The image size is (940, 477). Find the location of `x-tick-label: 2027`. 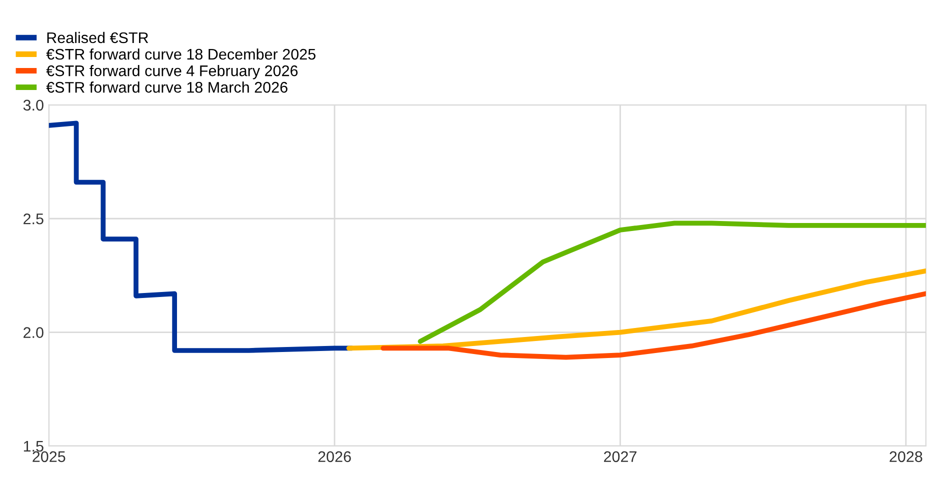

x-tick-label: 2027 is located at coordinates (620, 456).